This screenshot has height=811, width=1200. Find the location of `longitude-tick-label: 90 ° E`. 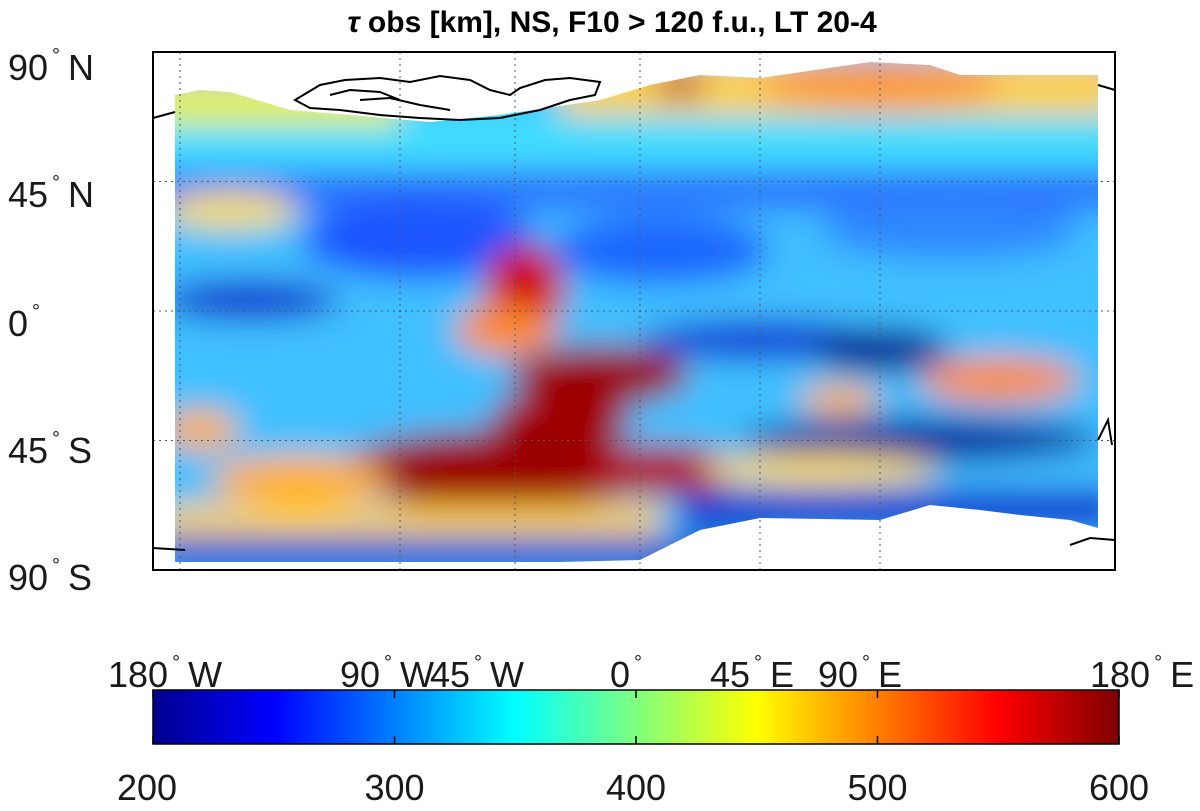

longitude-tick-label: 90 ° E is located at coordinates (860, 673).